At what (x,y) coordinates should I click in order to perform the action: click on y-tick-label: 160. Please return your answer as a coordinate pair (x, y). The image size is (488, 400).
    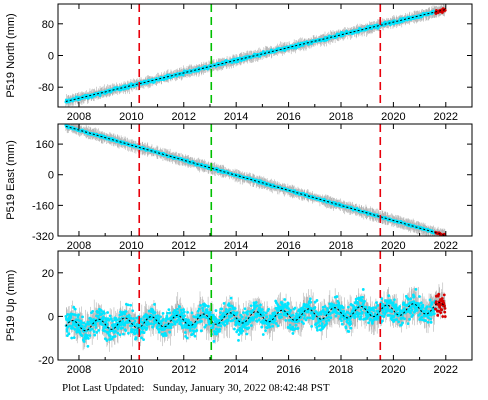
    Looking at the image, I should click on (45, 145).